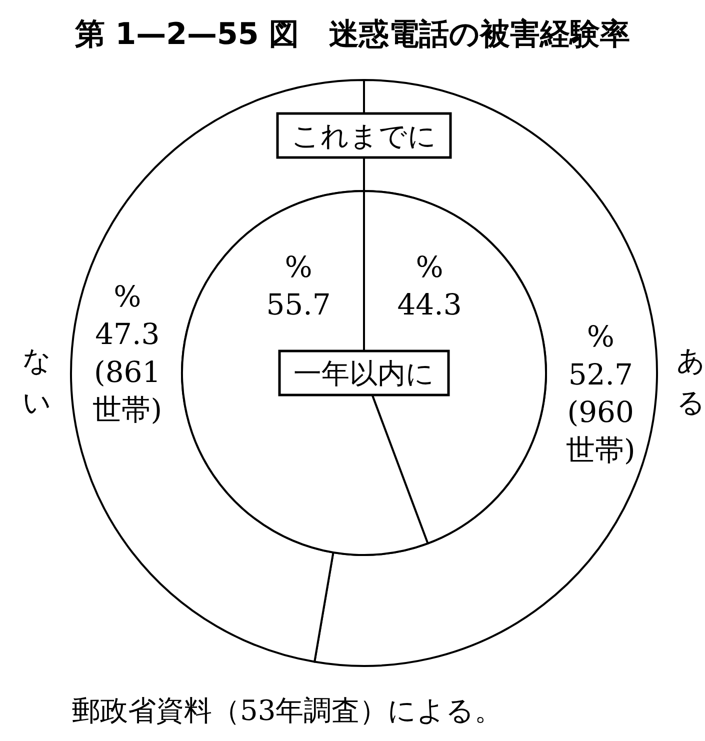 This screenshot has width=705, height=741. I want to click on slice-label: ない, so click(37, 381).